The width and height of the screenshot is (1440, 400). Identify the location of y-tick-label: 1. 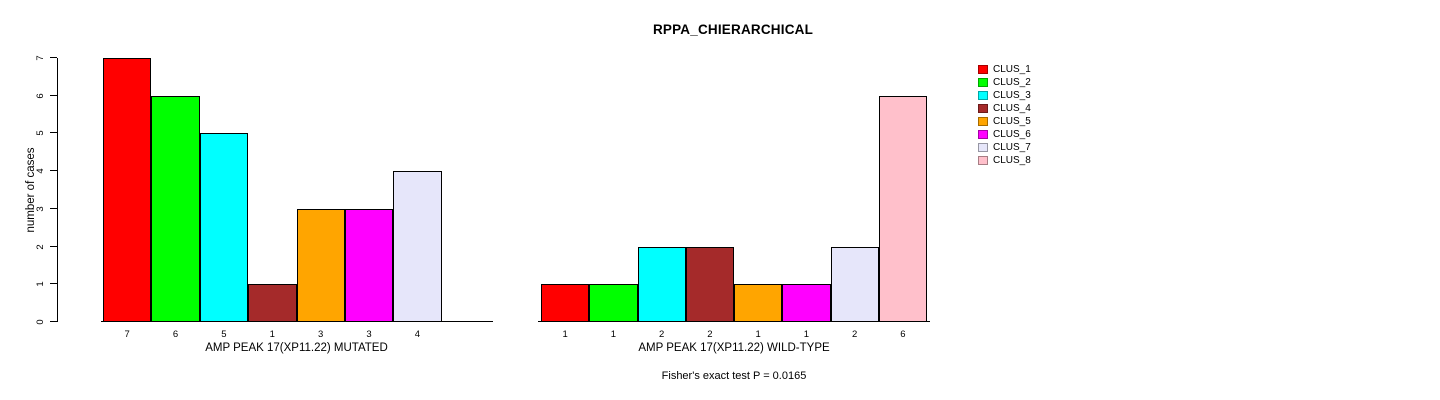
(40, 284).